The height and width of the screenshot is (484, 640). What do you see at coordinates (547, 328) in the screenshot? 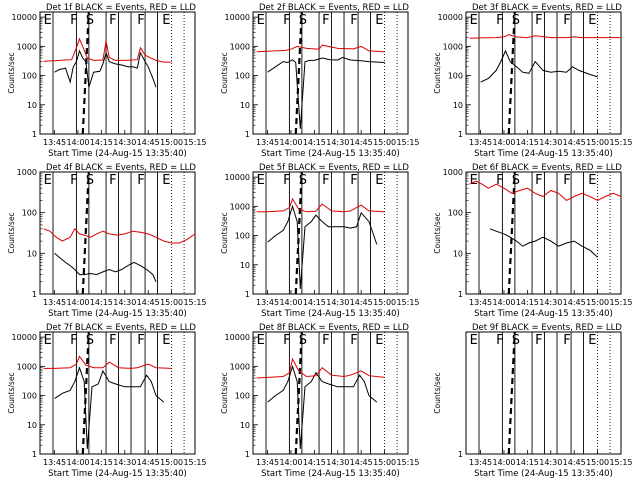
I see `plot-title: Det 9f BLACK = Events, RED = LLD` at bounding box center [547, 328].